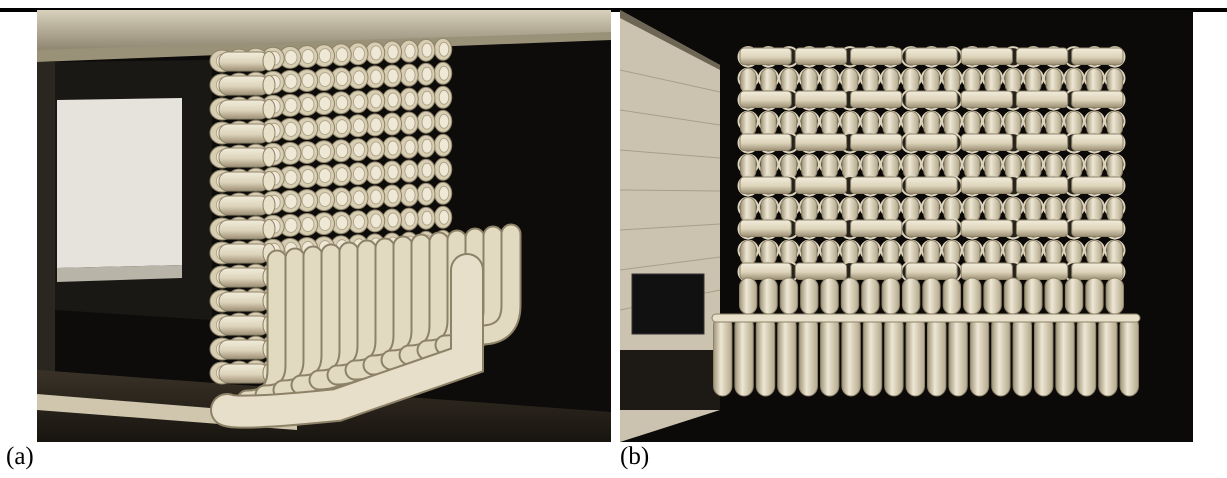  I want to click on monitor, so click(668, 304).